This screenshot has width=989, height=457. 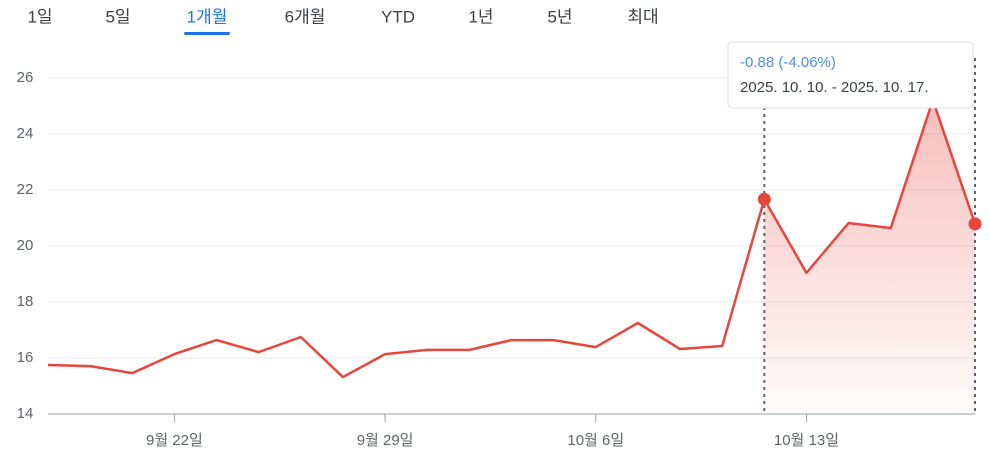 What do you see at coordinates (25, 357) in the screenshot?
I see `y-tick-label: 16` at bounding box center [25, 357].